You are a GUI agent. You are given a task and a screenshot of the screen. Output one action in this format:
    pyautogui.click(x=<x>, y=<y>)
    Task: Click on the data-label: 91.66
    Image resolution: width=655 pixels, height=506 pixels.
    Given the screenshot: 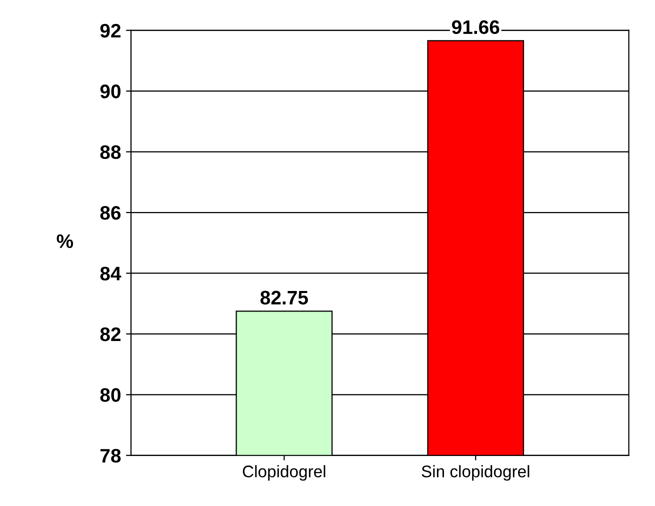 What is the action you would take?
    pyautogui.click(x=476, y=27)
    